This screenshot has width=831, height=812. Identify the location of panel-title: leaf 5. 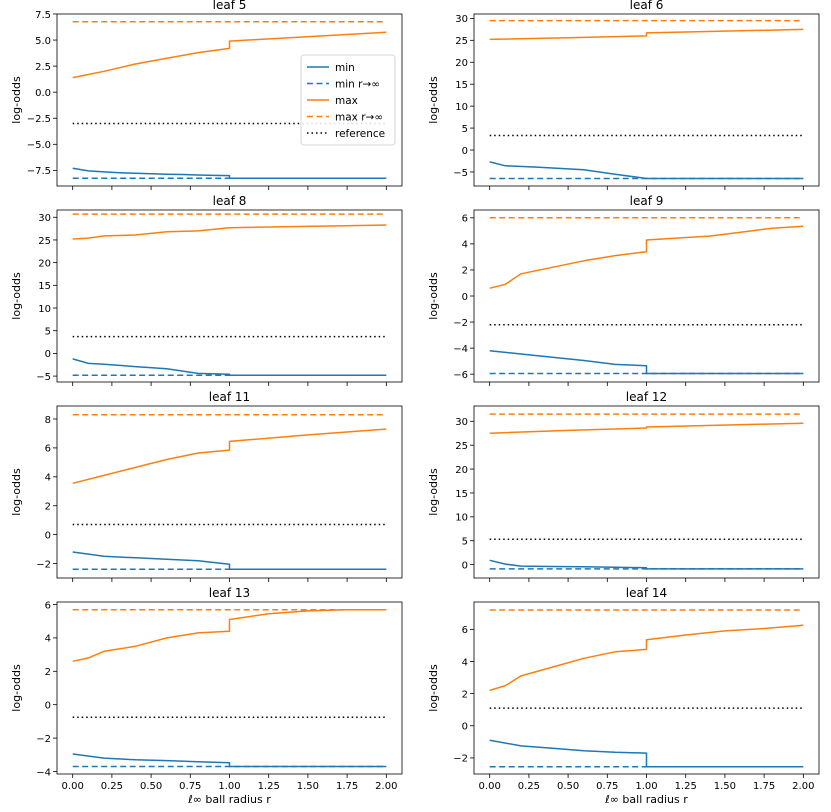
(230, 6).